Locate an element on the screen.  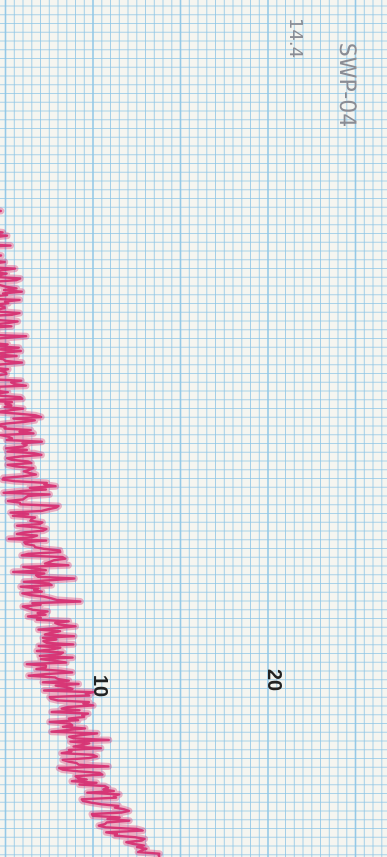
tick-label-10: 10 is located at coordinates (100, 686).